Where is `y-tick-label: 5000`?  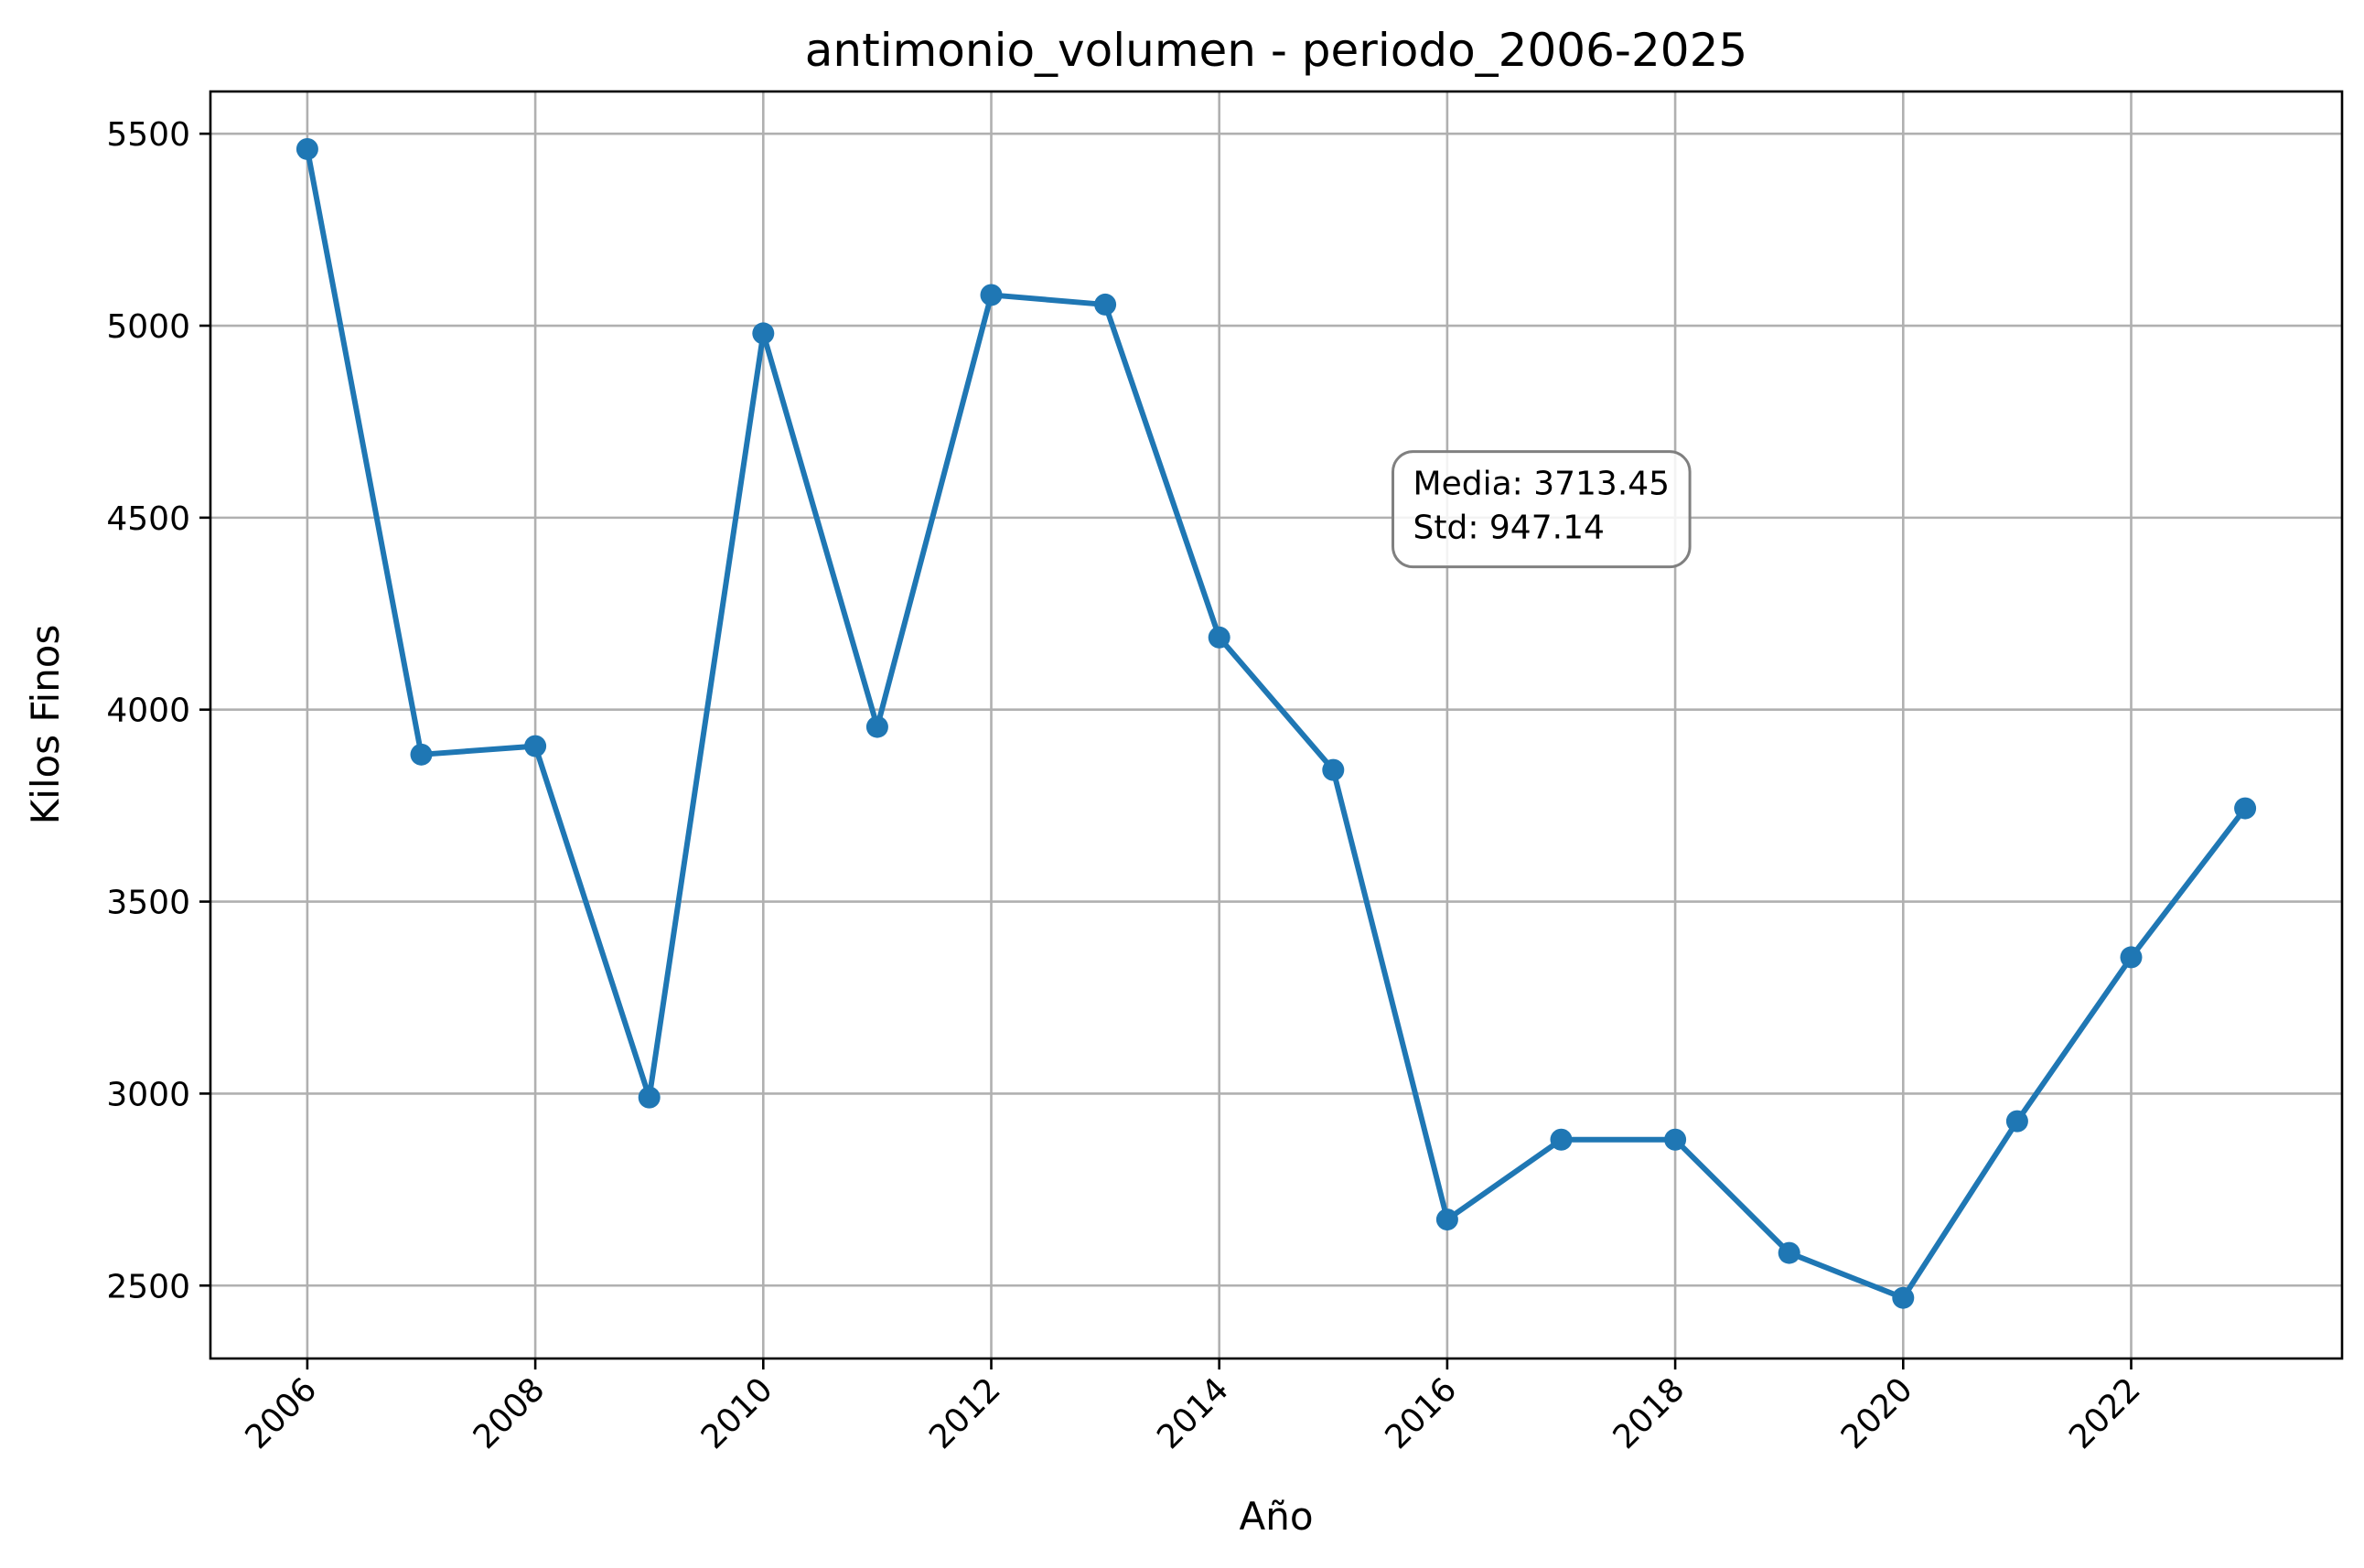
y-tick-label: 5000 is located at coordinates (148, 327).